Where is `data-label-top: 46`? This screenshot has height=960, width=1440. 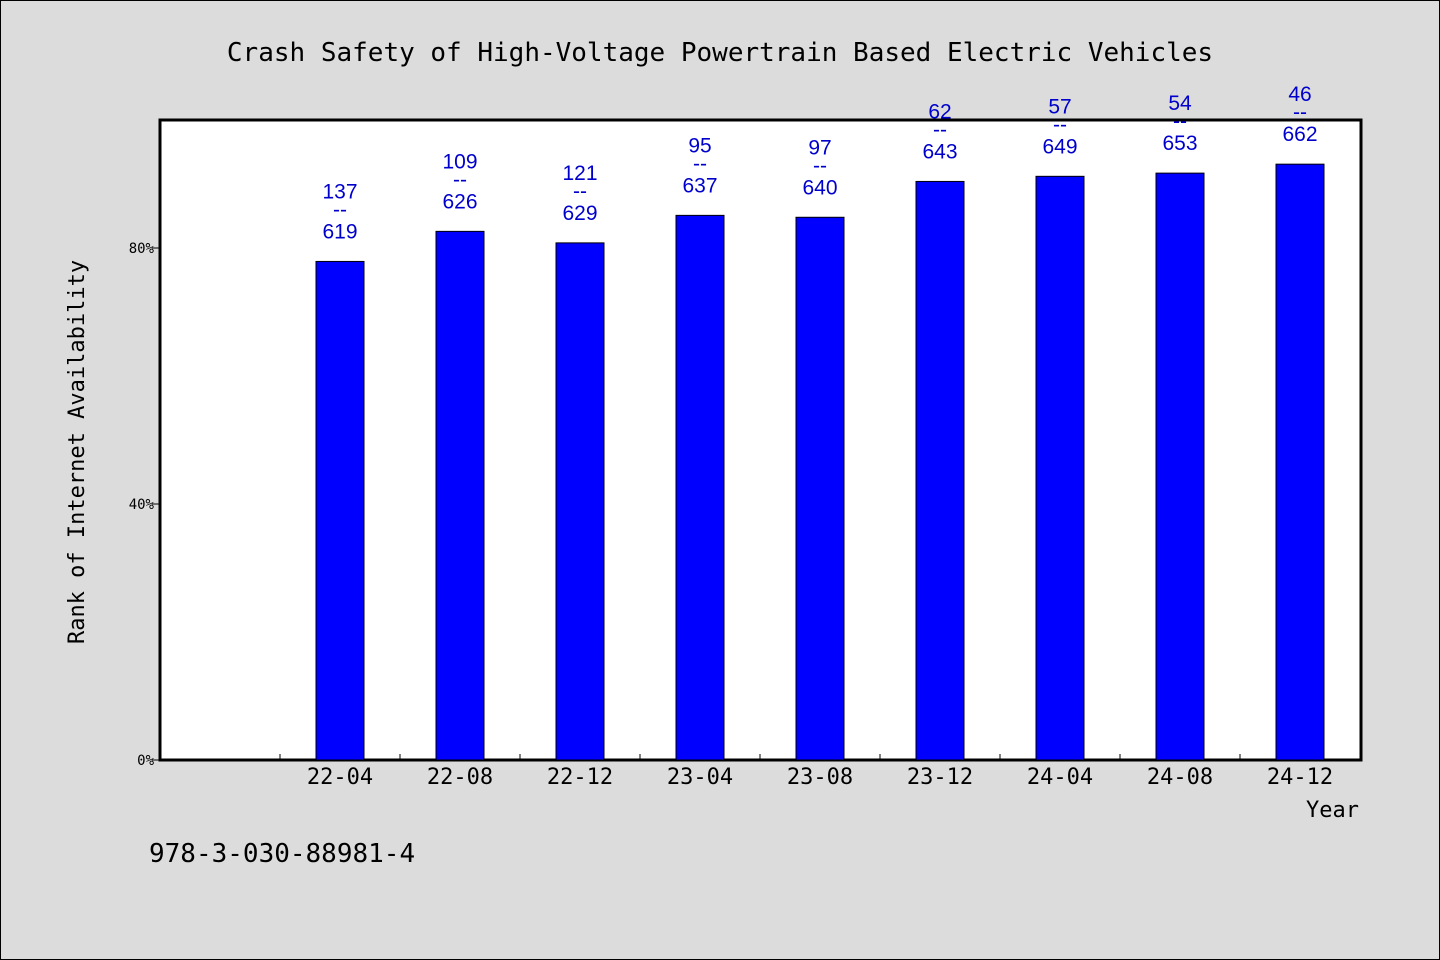
data-label-top: 46 is located at coordinates (1299, 94).